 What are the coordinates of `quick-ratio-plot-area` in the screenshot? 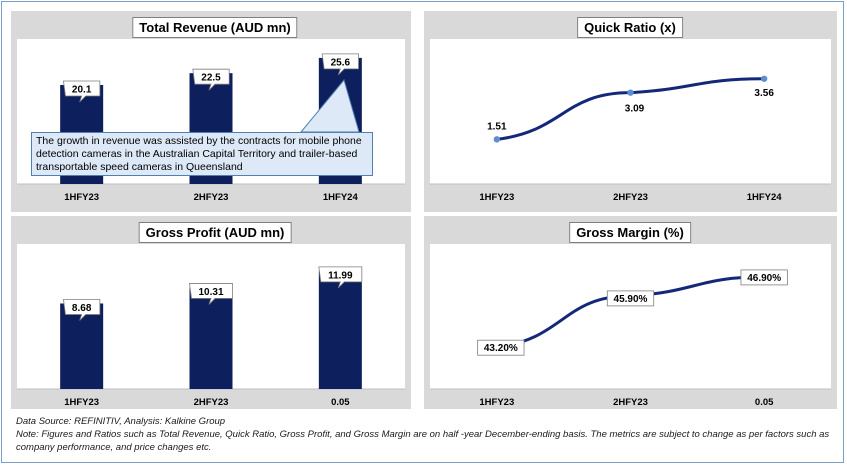 It's located at (630, 111).